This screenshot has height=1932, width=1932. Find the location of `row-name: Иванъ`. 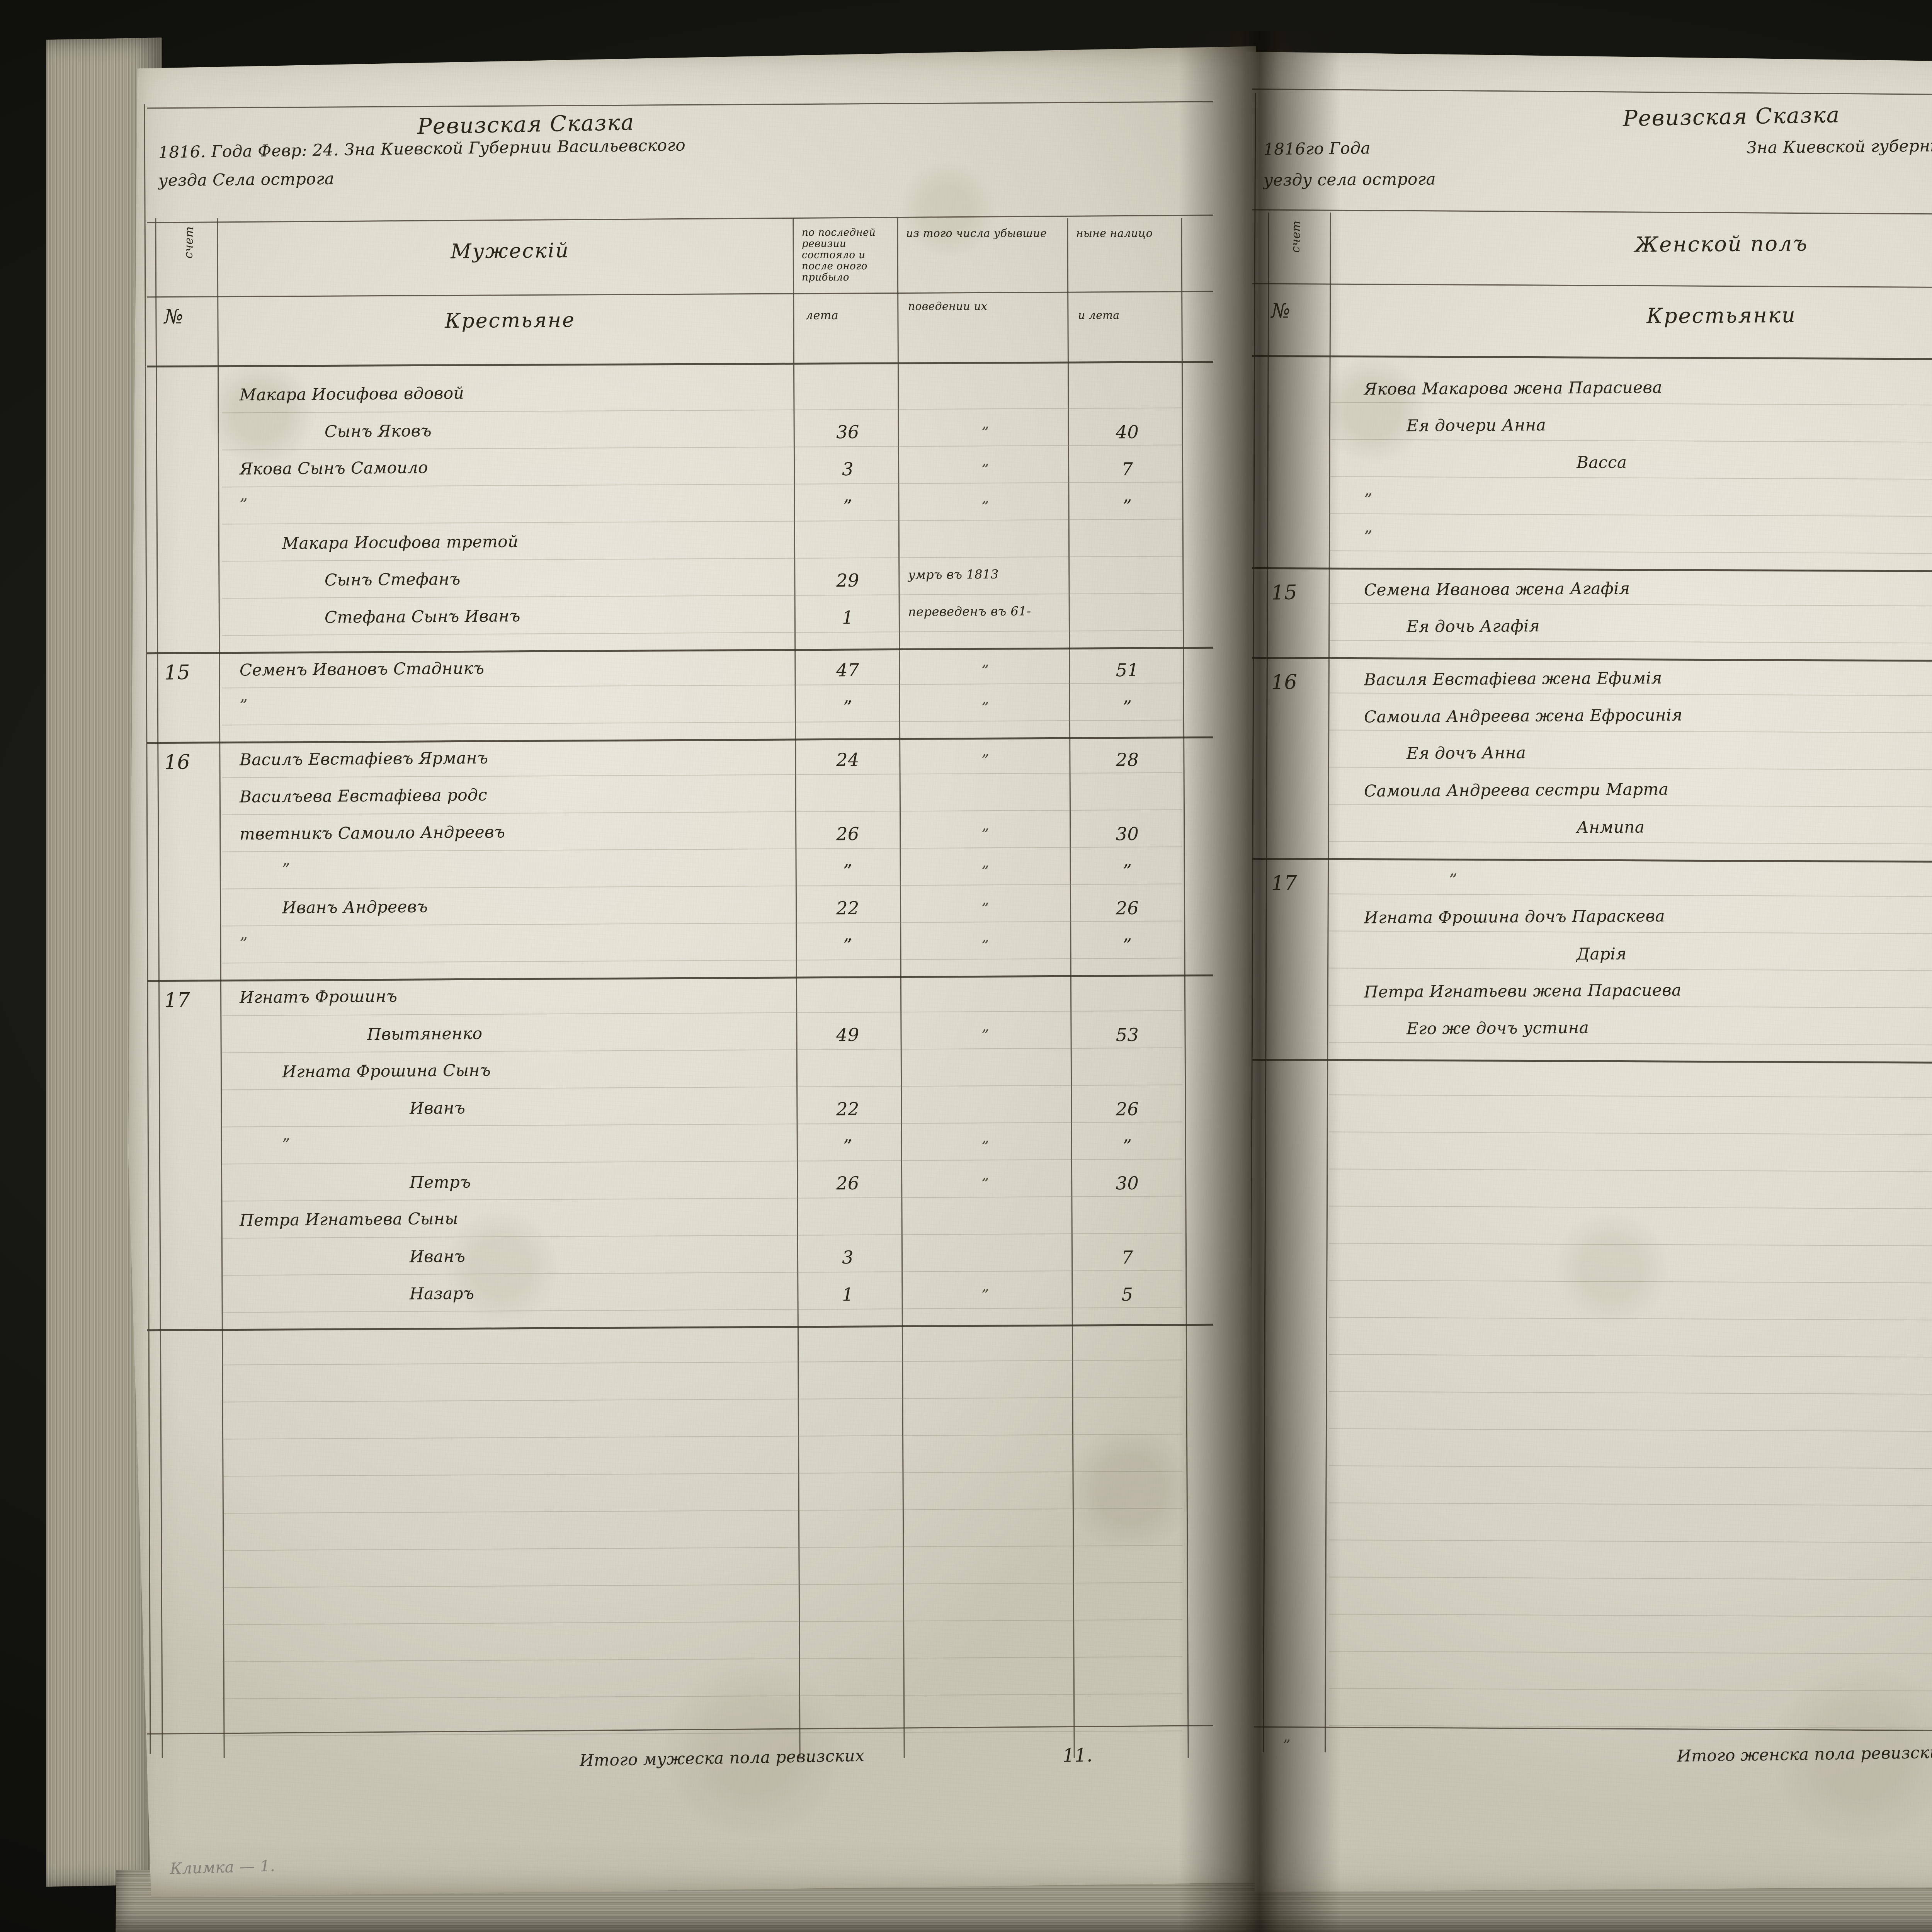

row-name: Иванъ is located at coordinates (438, 1108).